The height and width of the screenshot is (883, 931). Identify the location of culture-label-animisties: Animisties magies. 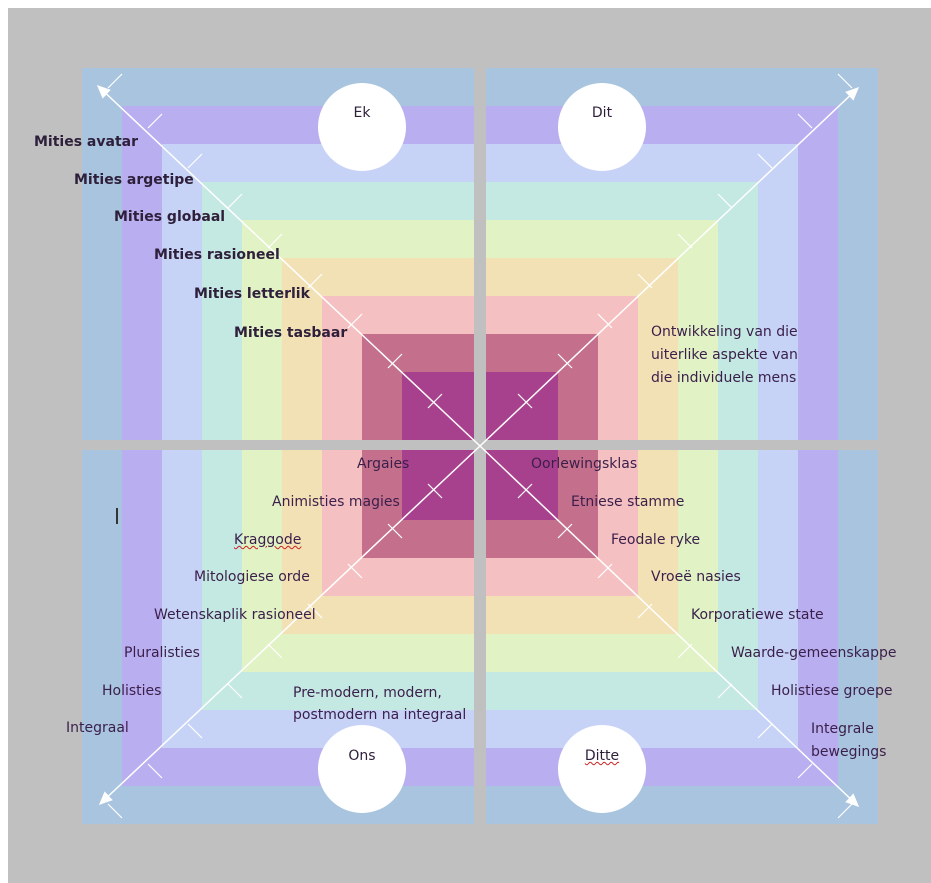
(336, 502).